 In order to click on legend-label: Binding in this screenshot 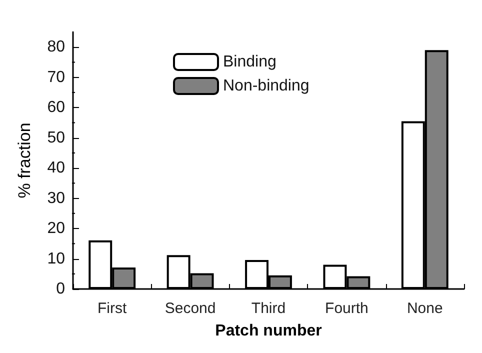, I will do `click(249, 62)`.